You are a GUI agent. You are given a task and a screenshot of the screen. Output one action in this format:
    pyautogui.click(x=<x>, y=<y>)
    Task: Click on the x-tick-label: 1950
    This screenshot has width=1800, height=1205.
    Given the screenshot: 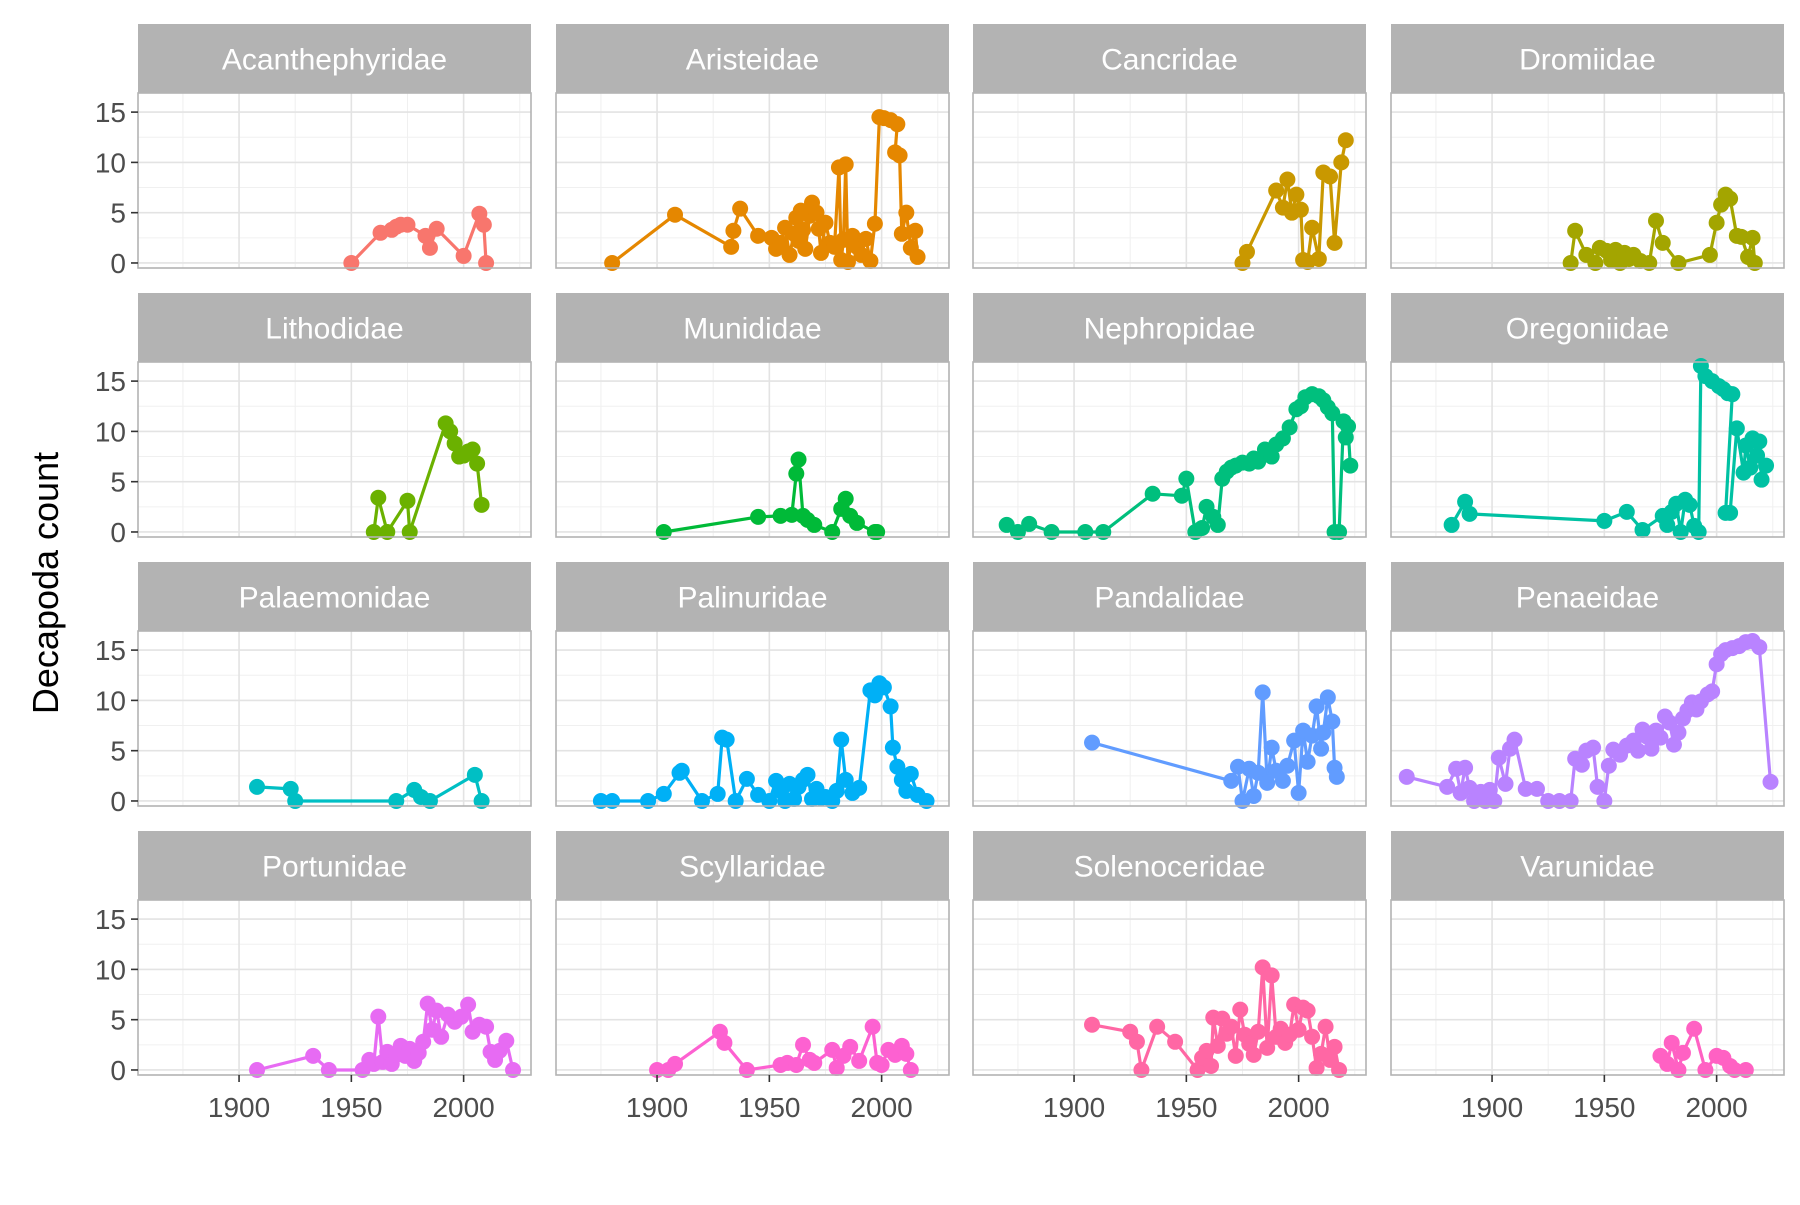 What is the action you would take?
    pyautogui.click(x=1186, y=1107)
    